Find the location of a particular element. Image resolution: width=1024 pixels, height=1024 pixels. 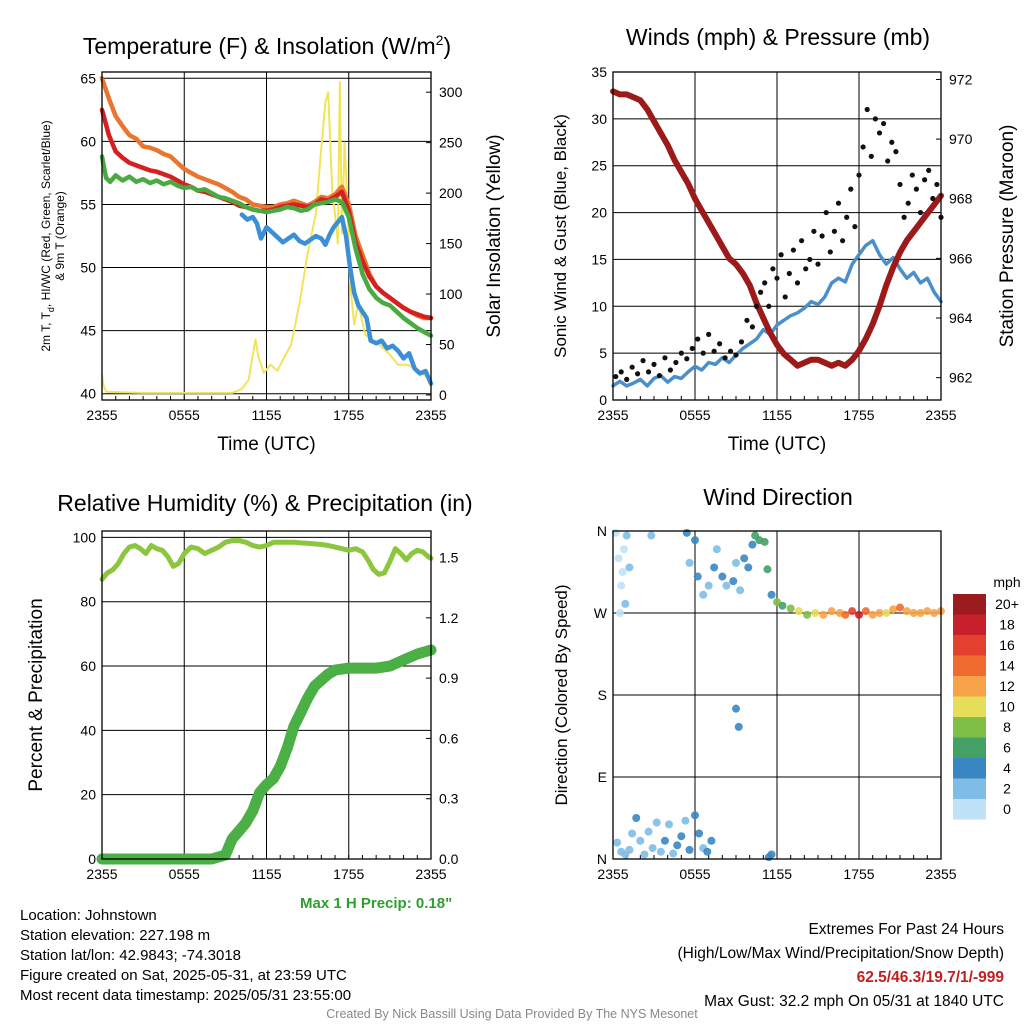

y2-axis-label: Station Pressure (Maroon) is located at coordinates (1007, 236).